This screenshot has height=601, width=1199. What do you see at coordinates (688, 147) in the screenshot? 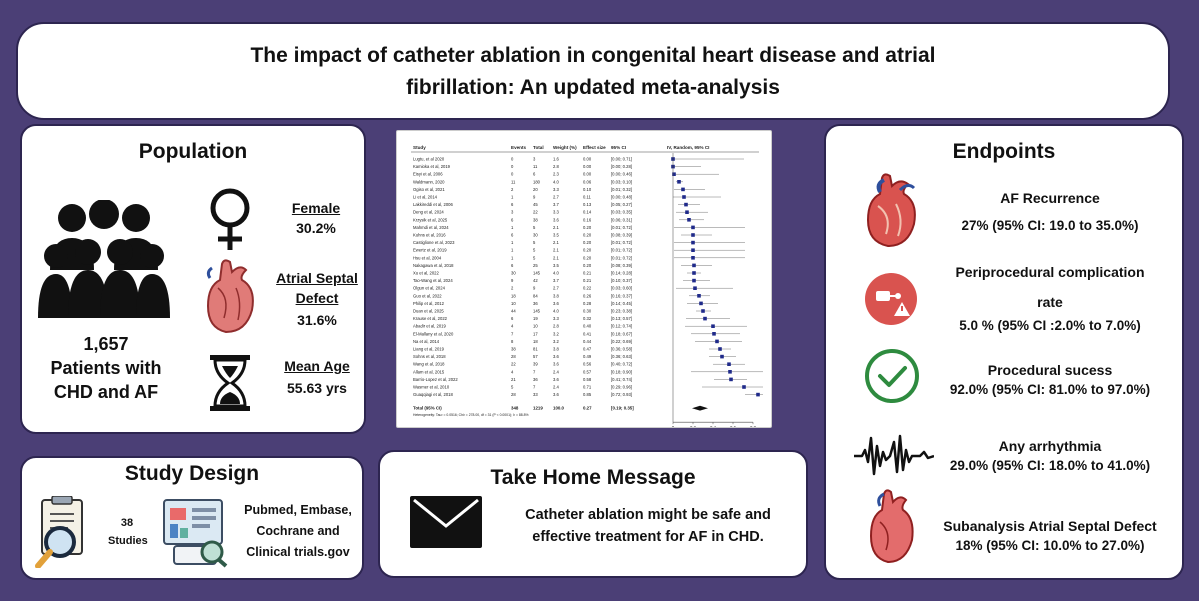
I see `forest-plot-header-6: IV, Random, 95% CI` at bounding box center [688, 147].